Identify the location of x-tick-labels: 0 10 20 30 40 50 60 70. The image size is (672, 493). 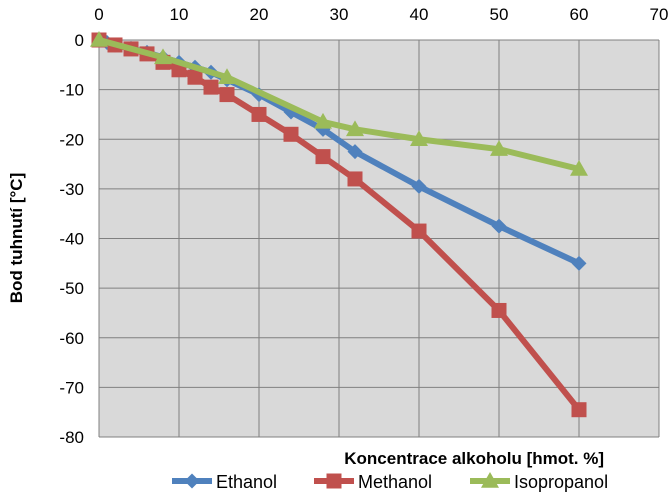
(381, 14).